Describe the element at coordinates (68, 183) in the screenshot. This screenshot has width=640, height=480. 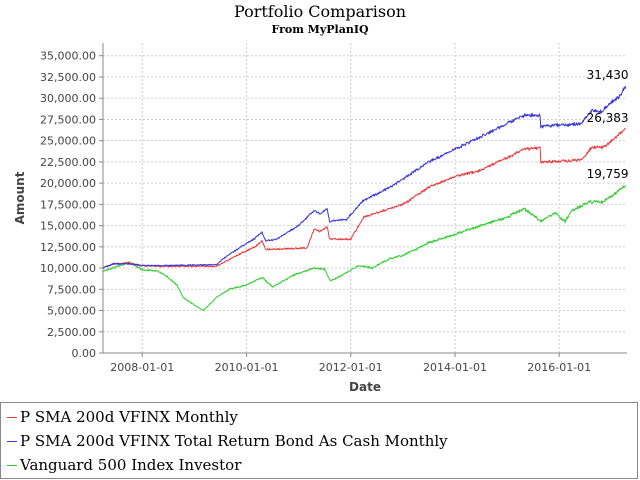
I see `y-tick-label: 20,000.00` at that location.